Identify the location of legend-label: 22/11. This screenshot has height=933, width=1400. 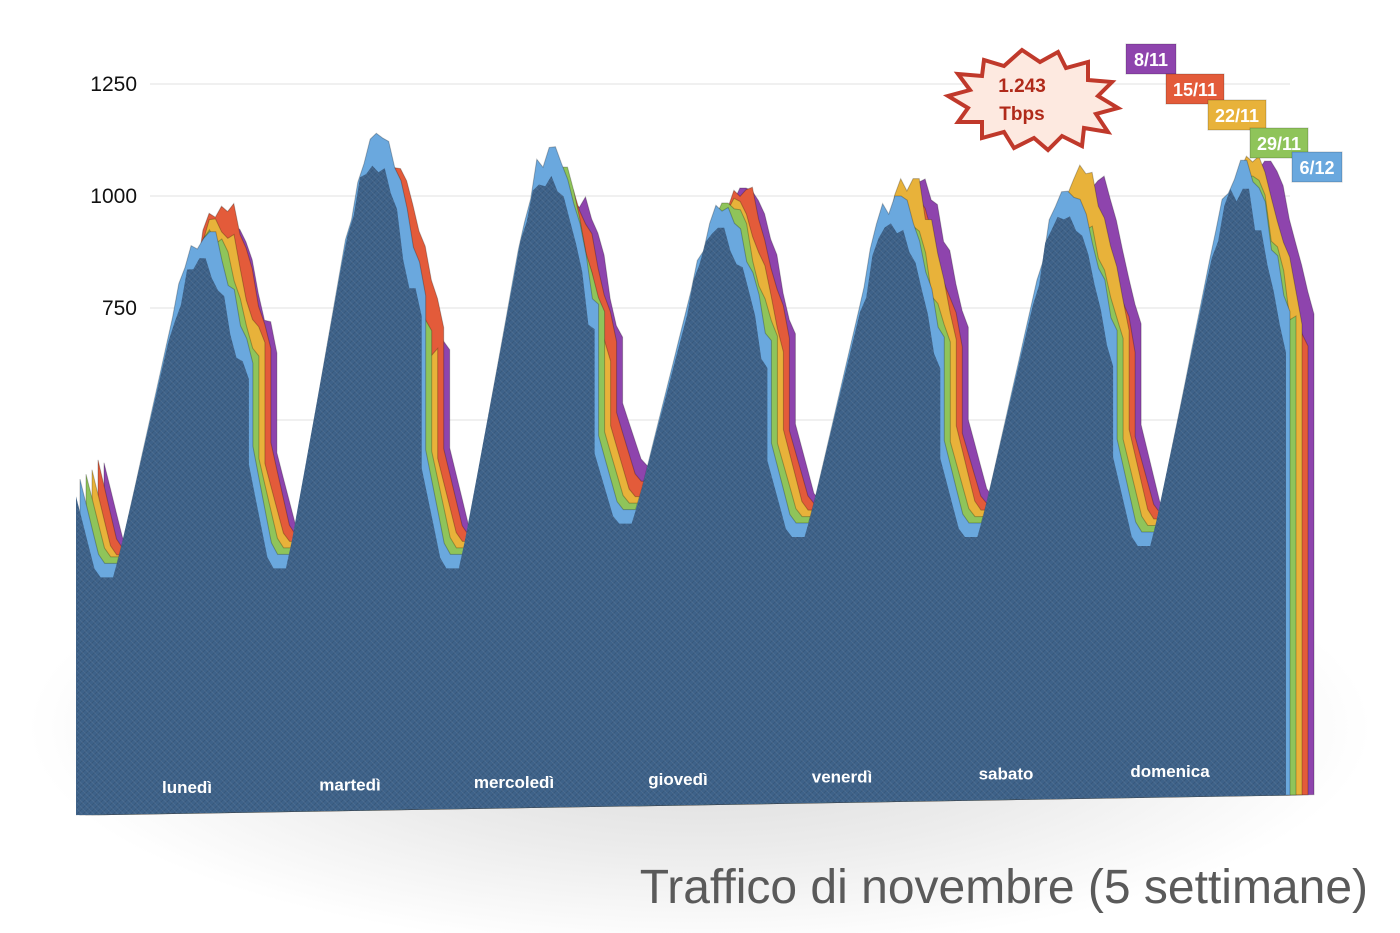
(1237, 116).